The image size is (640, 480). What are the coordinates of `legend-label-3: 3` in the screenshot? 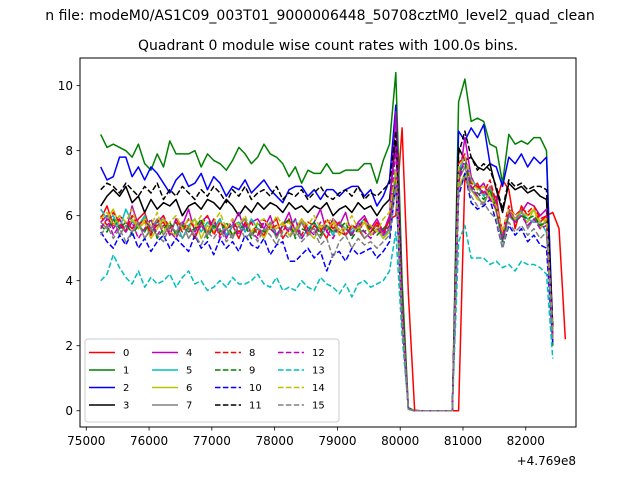 It's located at (126, 406).